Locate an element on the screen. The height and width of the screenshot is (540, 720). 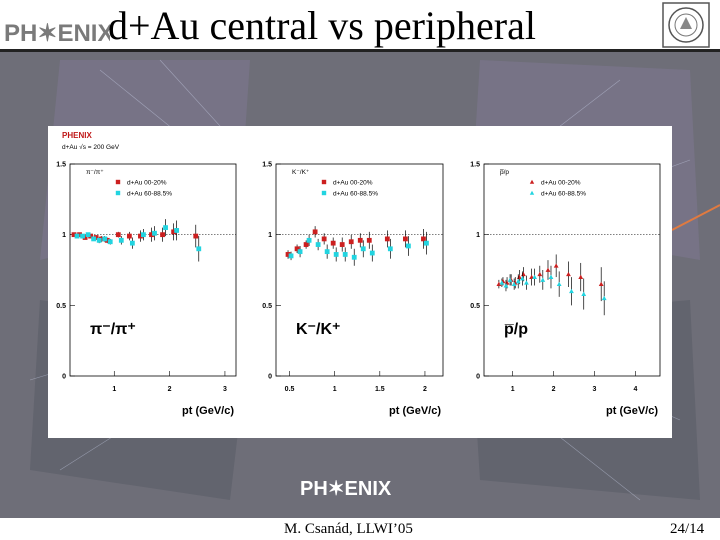
y-axis-label: K⁻/K⁺ is located at coordinates (301, 172).